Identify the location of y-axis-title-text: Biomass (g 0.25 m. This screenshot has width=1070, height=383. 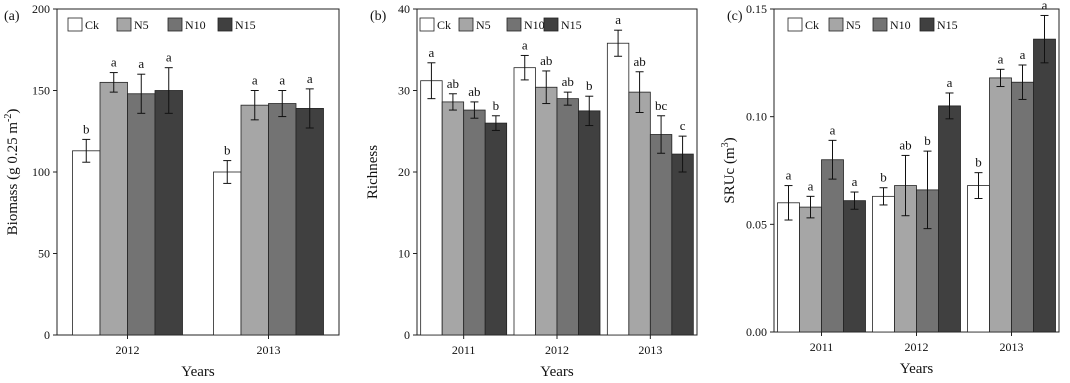
(13, 179).